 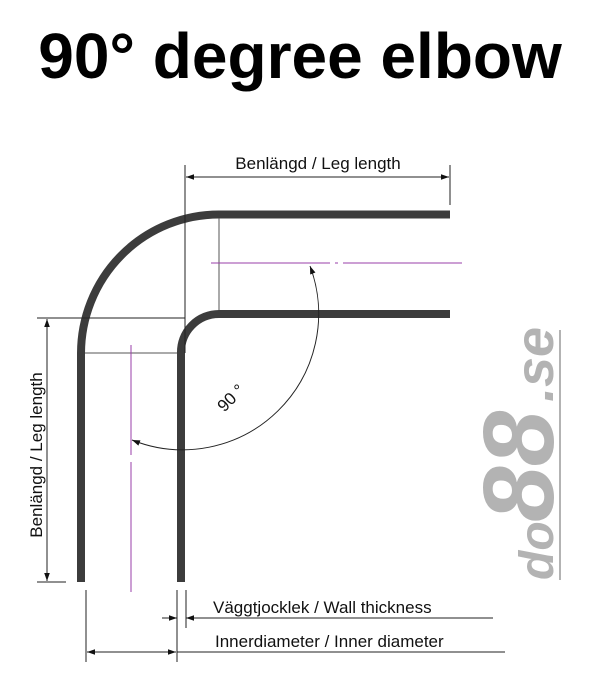 I want to click on svg-text: 88, so click(x=519, y=466).